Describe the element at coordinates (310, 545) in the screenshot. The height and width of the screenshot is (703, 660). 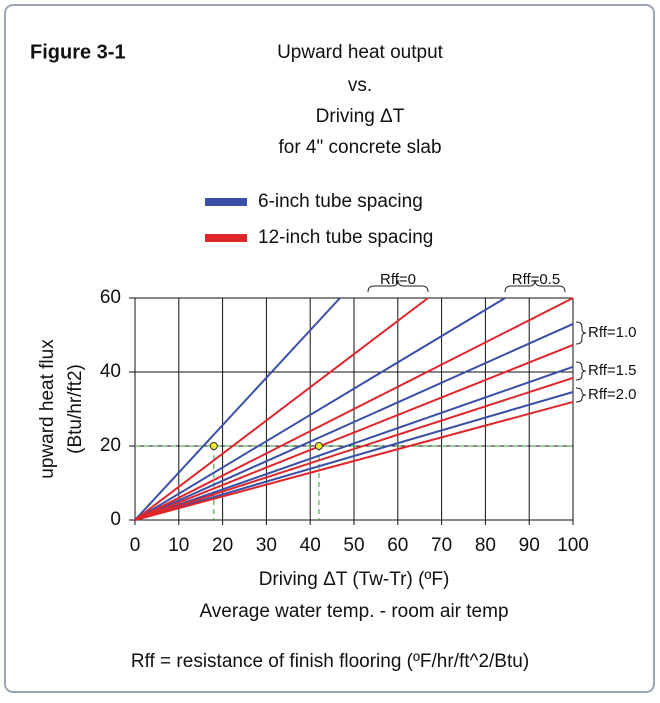
I see `x-tick-label: 40` at that location.